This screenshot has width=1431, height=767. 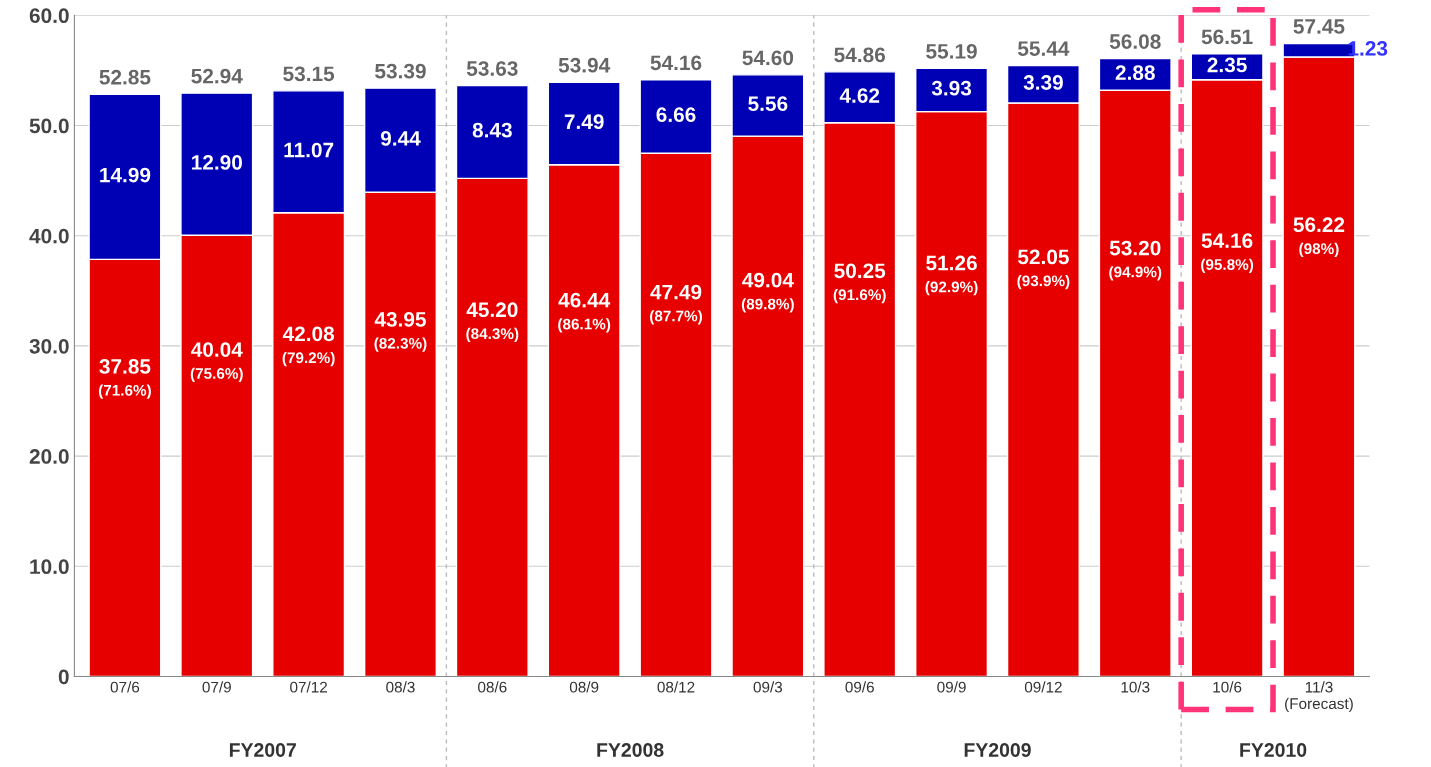 What do you see at coordinates (951, 88) in the screenshot?
I see `data-label: 3.93` at bounding box center [951, 88].